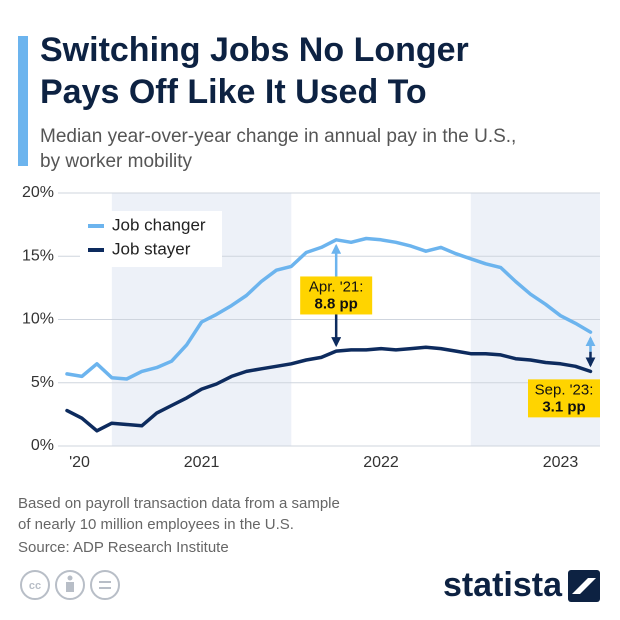 The height and width of the screenshot is (620, 620). Describe the element at coordinates (336, 286) in the screenshot. I see `annotation-label: Apr. '21:` at that location.